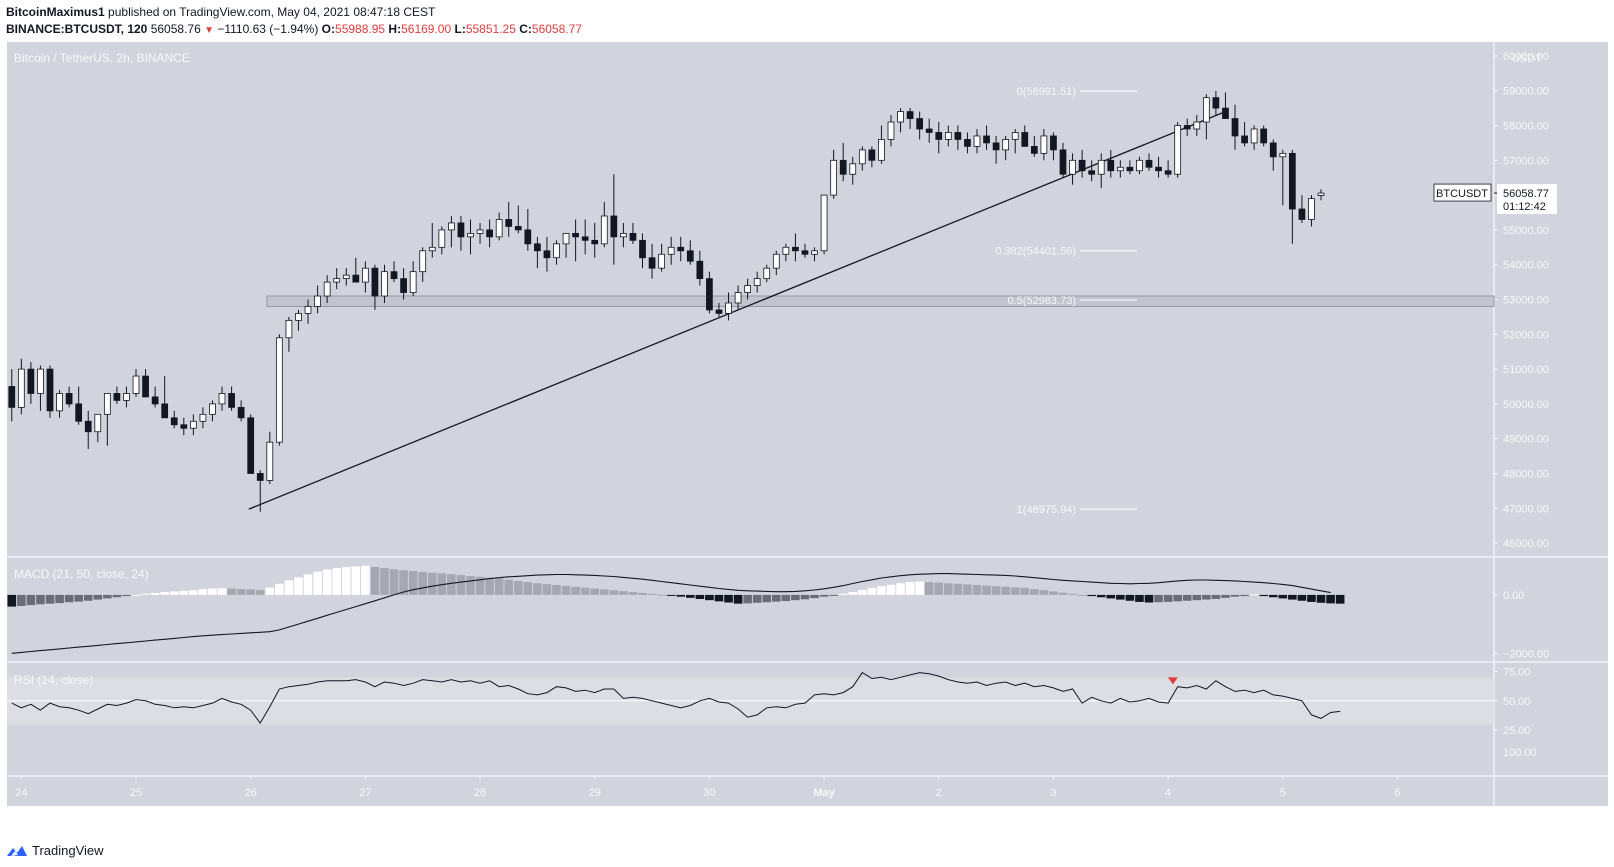  What do you see at coordinates (1520, 753) in the screenshot?
I see `rsi-tick-label: 100.00` at bounding box center [1520, 753].